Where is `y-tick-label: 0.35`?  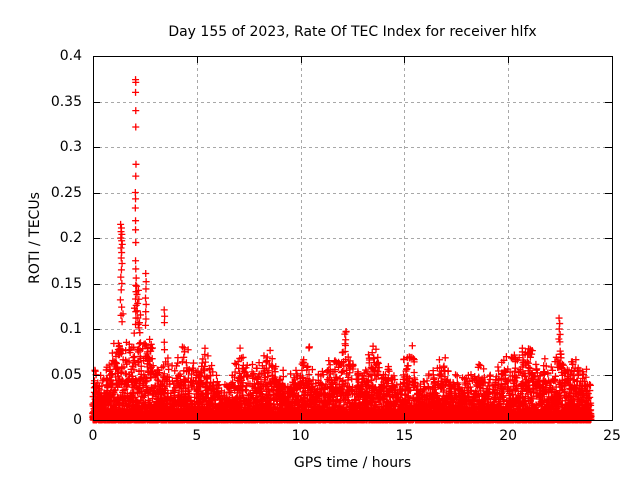
y-tick-label: 0.35 is located at coordinates (66, 101).